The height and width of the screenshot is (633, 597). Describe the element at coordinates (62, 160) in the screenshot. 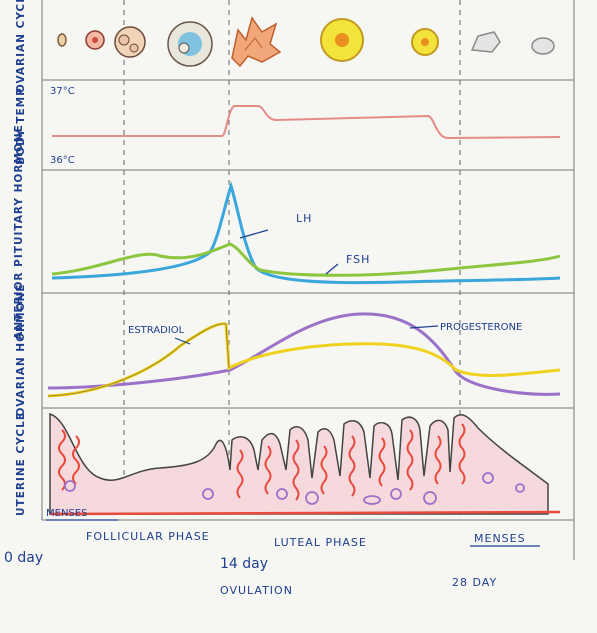

I see `temp-low-label: 36°C` at that location.